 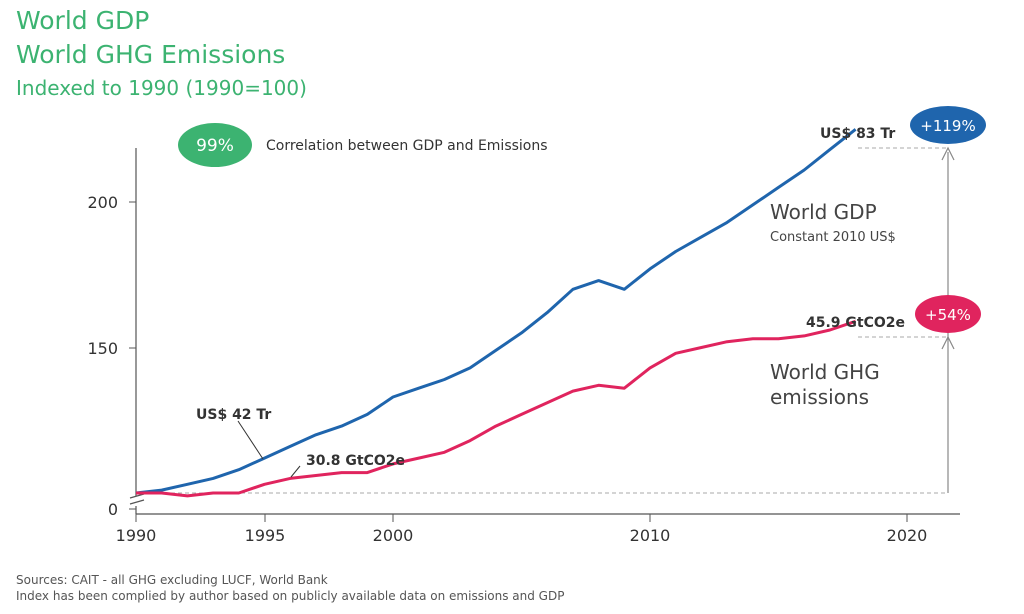 I want to click on series-label-ghg: World GHG emissions, so click(x=828, y=384).